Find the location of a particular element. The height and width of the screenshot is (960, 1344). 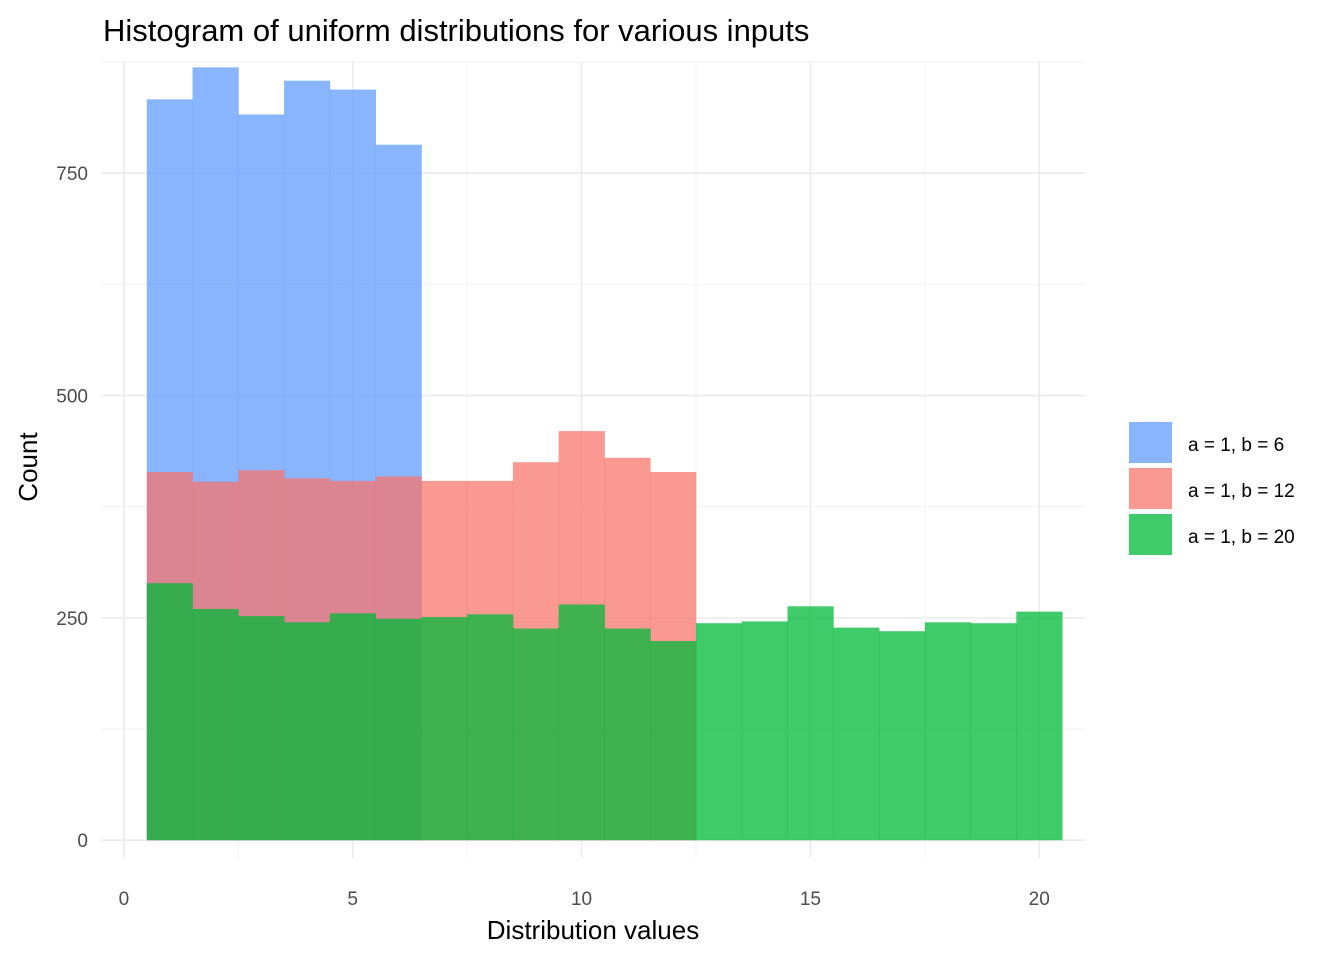

x-axis-ticks: 0 5 10 15 20 is located at coordinates (584, 899).